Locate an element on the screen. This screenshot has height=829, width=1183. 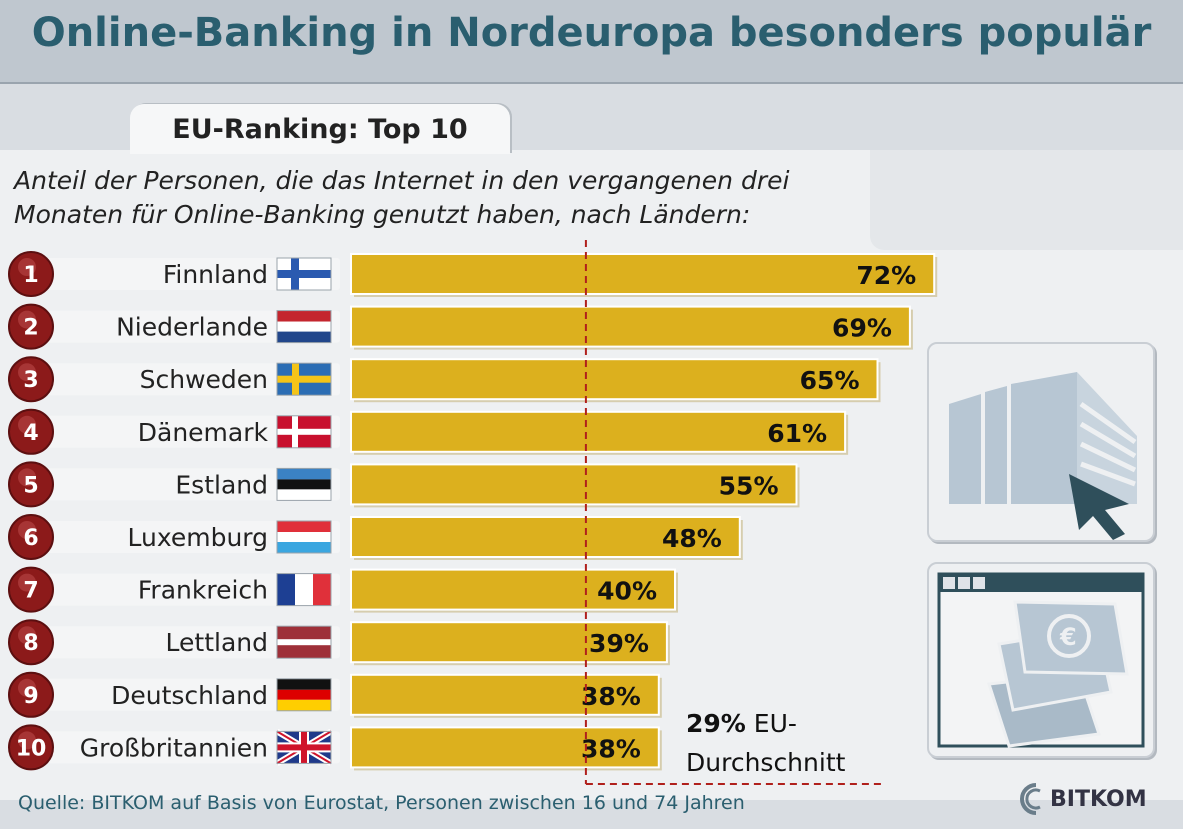
chart-row: 2 Niederlande 69% is located at coordinates (460, 326).